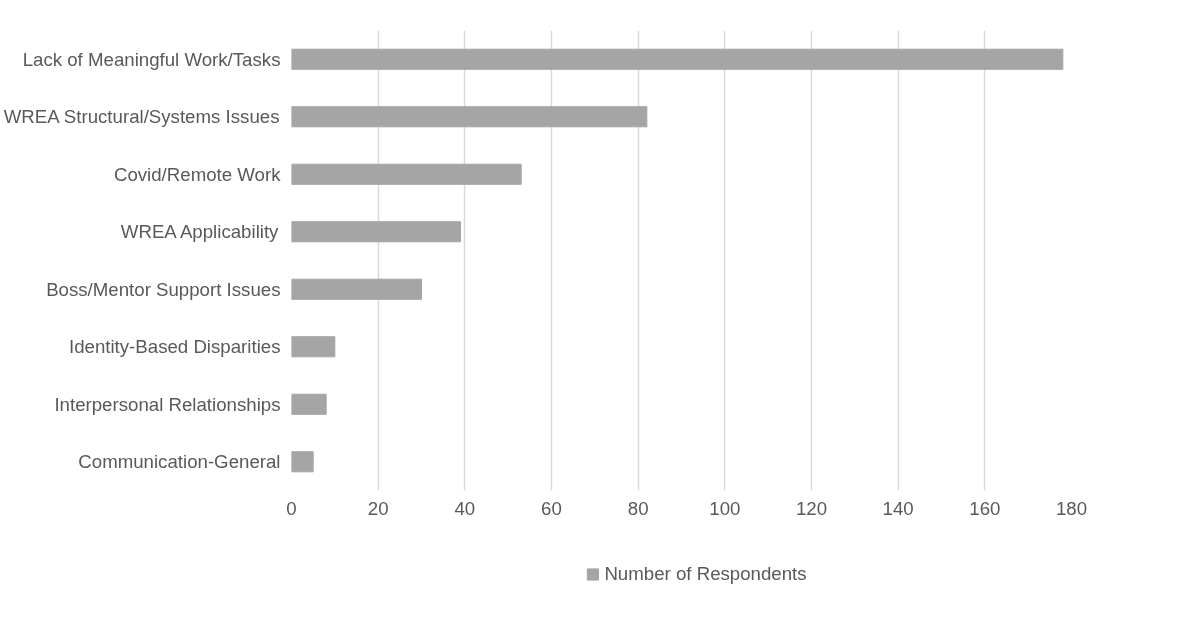 Image resolution: width=1186 pixels, height=620 pixels. What do you see at coordinates (167, 404) in the screenshot?
I see `y-tick-label: Interpersonal Relationships` at bounding box center [167, 404].